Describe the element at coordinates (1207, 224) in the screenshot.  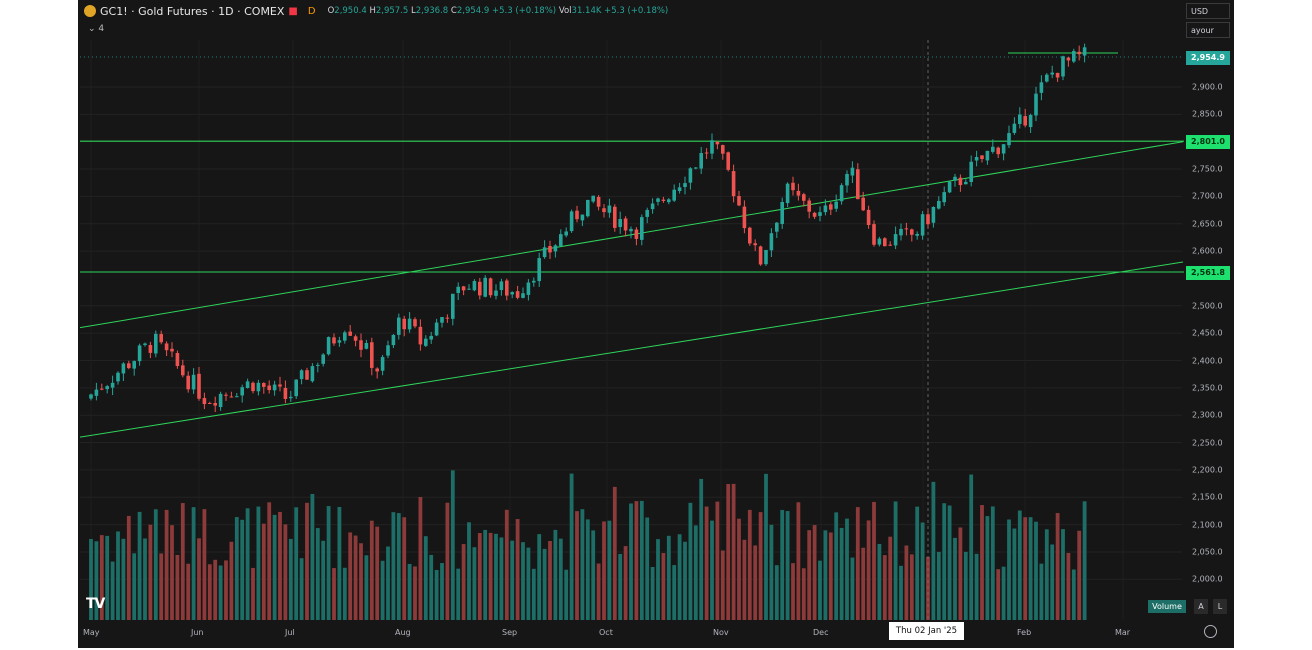
I see `y-tick-label: 2,650.0` at that location.